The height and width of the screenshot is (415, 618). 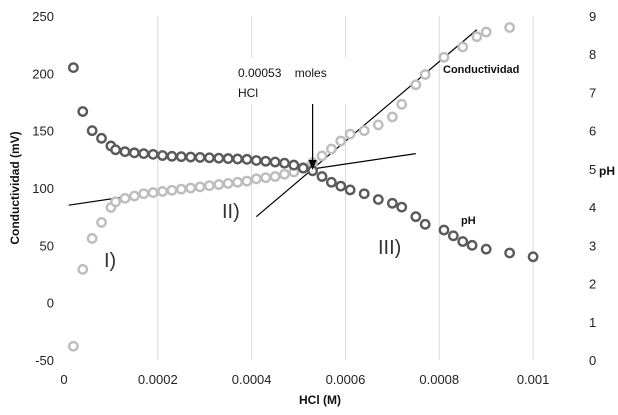 I want to click on series-label-conductividad: Conductividad, so click(x=481, y=70).